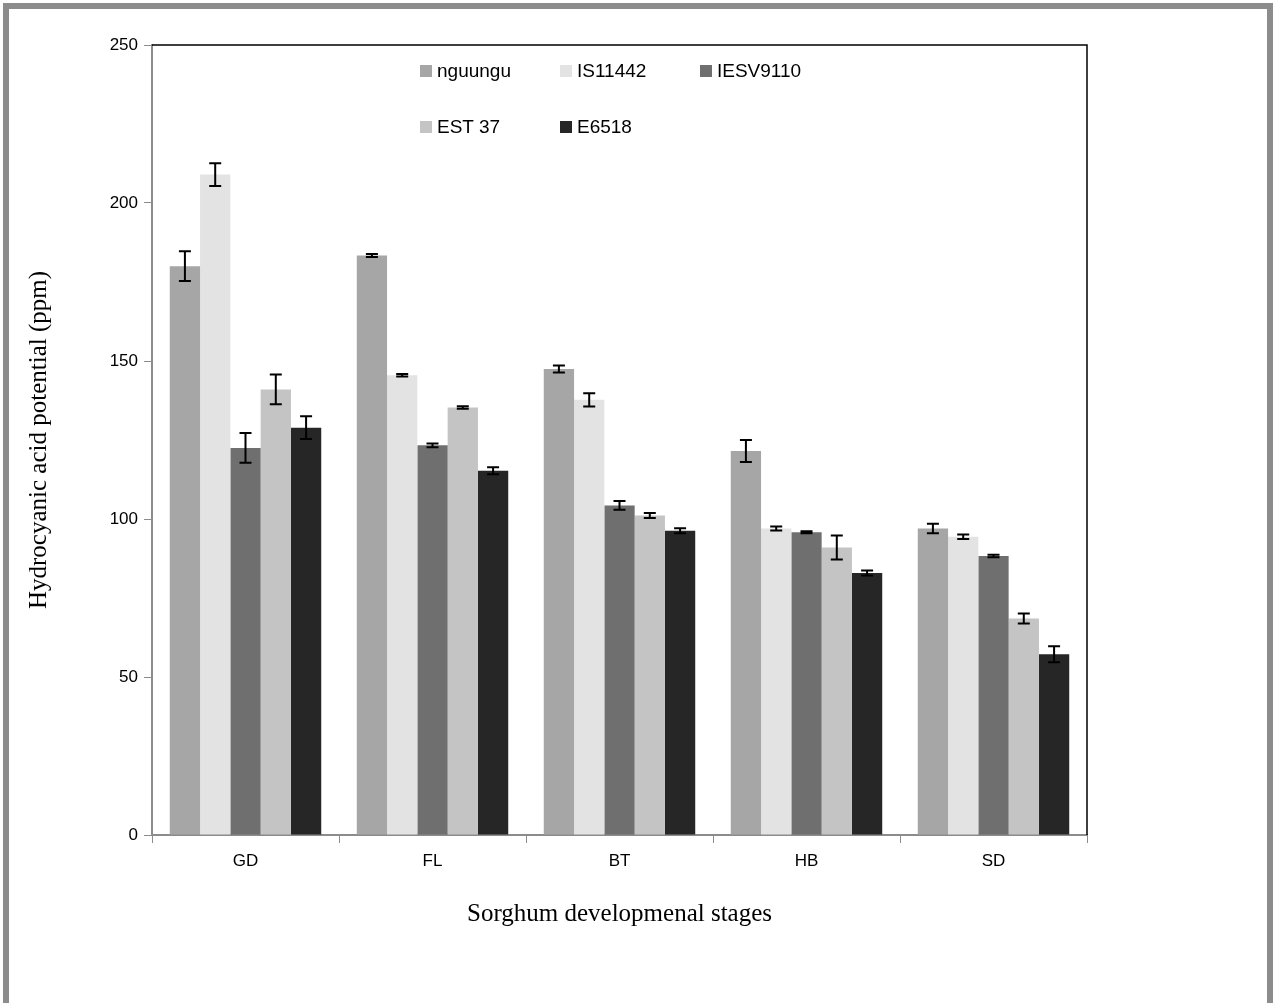 The width and height of the screenshot is (1288, 1003). What do you see at coordinates (432, 860) in the screenshot?
I see `x-tick-label: FL` at bounding box center [432, 860].